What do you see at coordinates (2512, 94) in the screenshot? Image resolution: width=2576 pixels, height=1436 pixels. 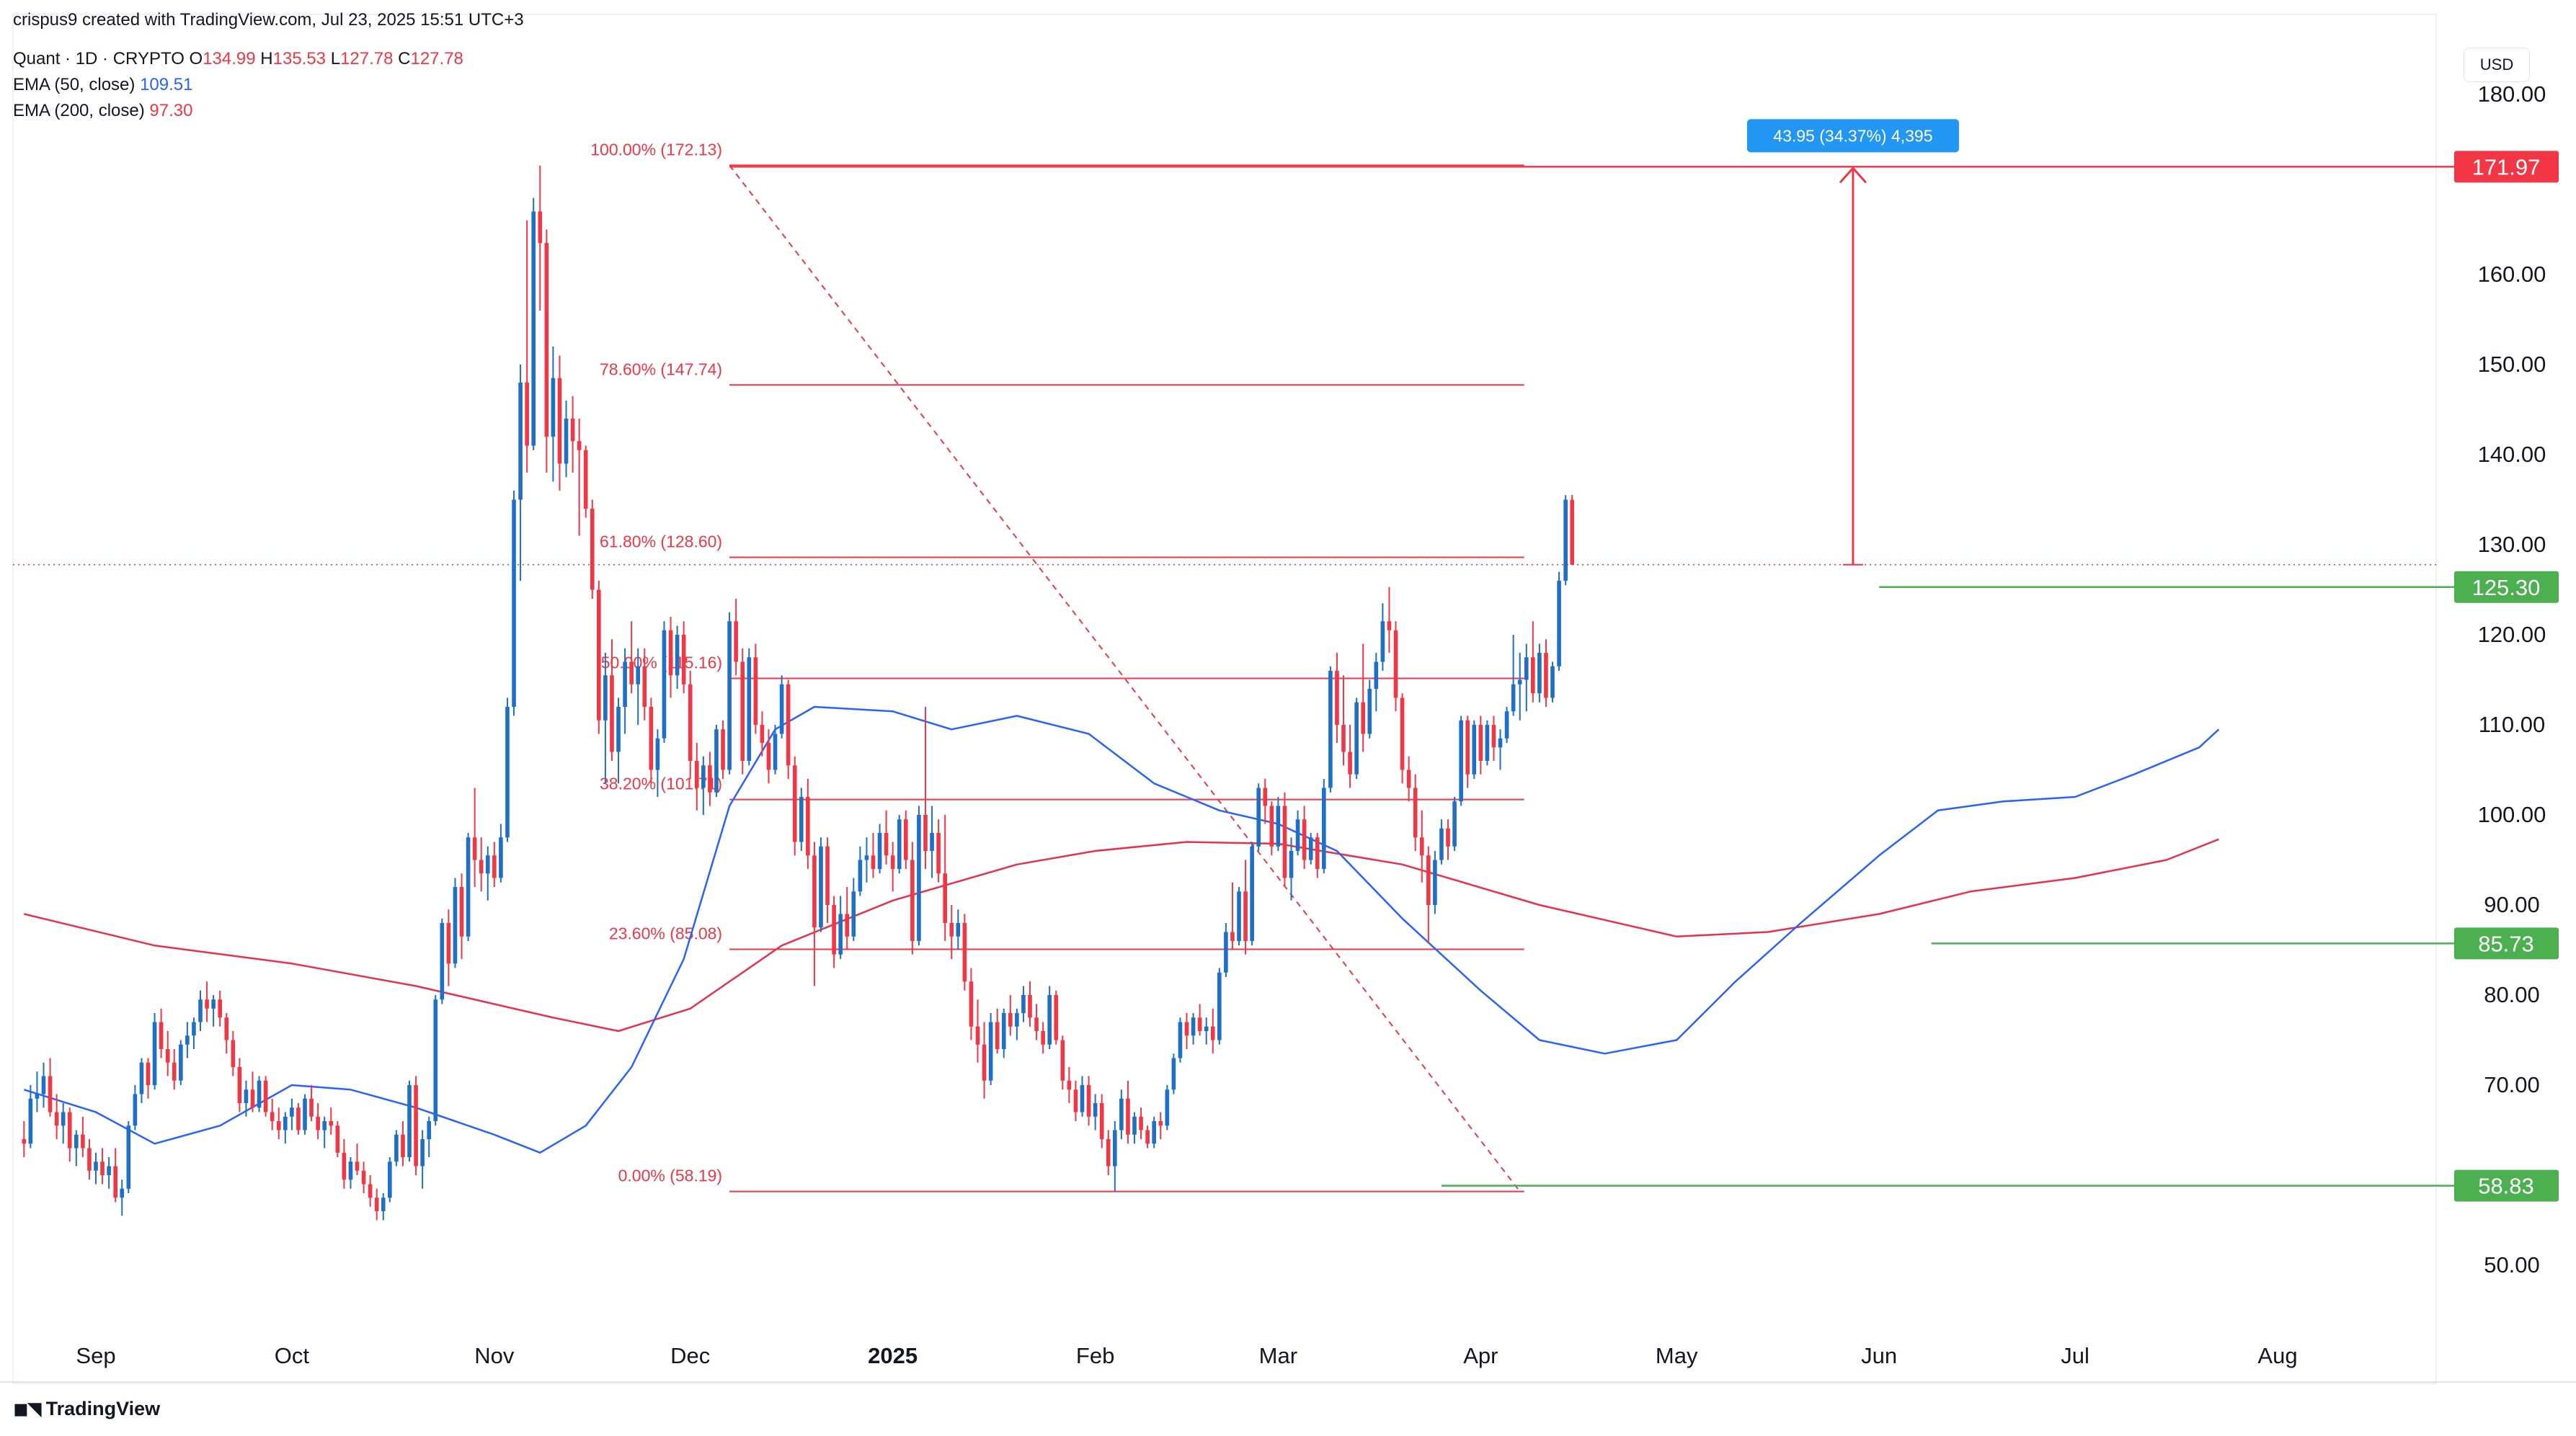 I see `y-tick-label: 180.00` at bounding box center [2512, 94].